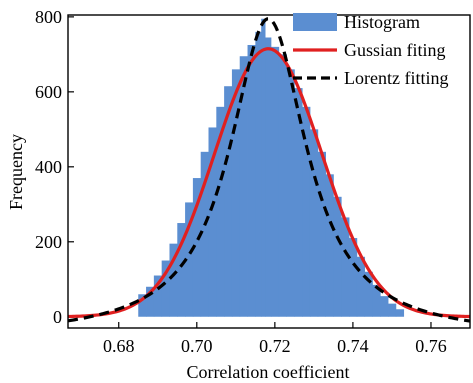 The width and height of the screenshot is (473, 383). What do you see at coordinates (57, 317) in the screenshot?
I see `y-tick-label: 0` at bounding box center [57, 317].